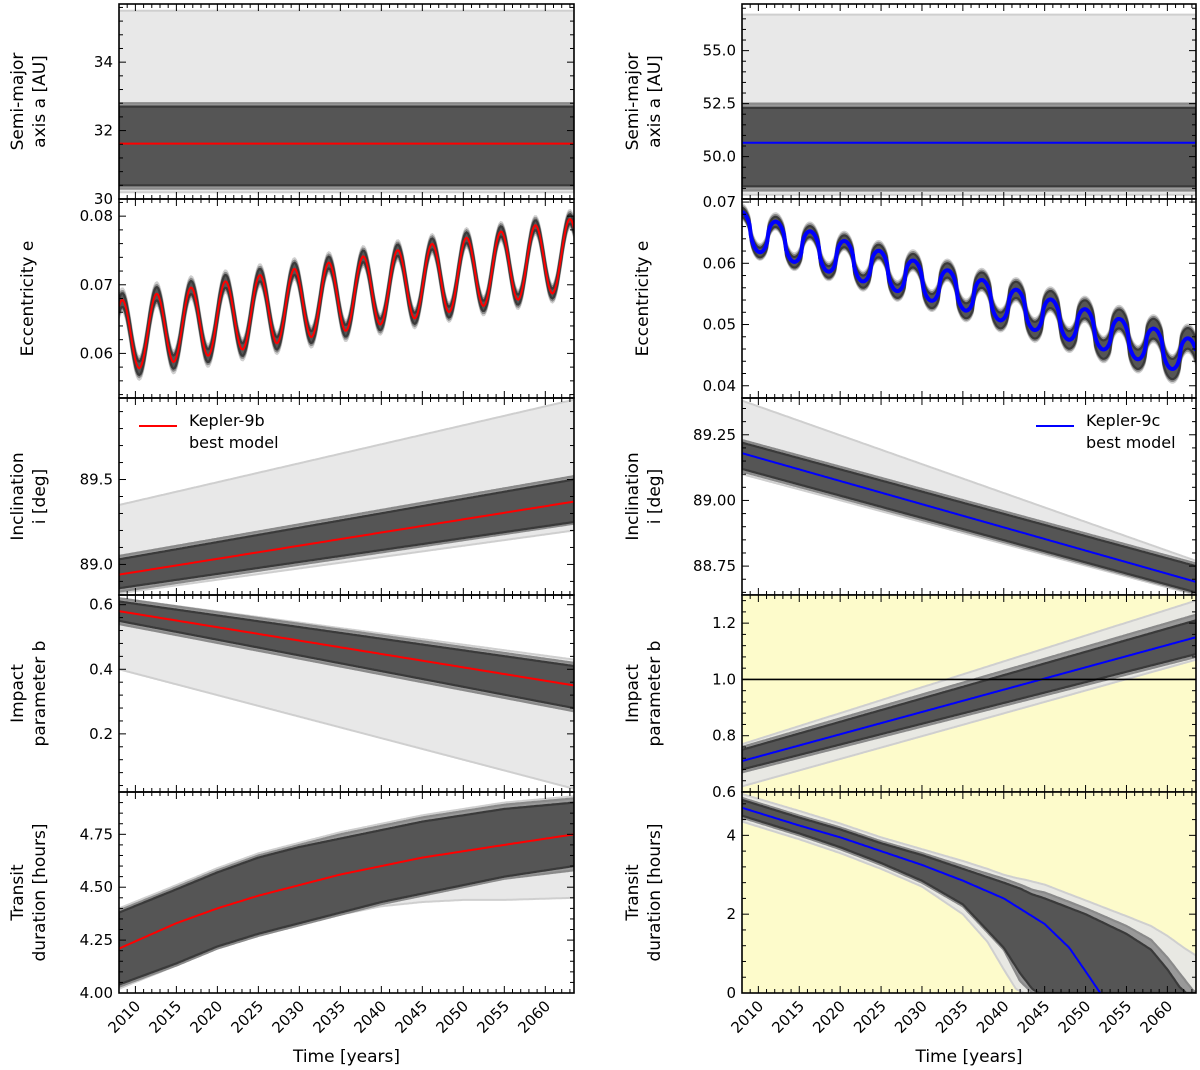 The width and height of the screenshot is (1200, 1070). Describe the element at coordinates (731, 993) in the screenshot. I see `y-tick-label: 0` at that location.